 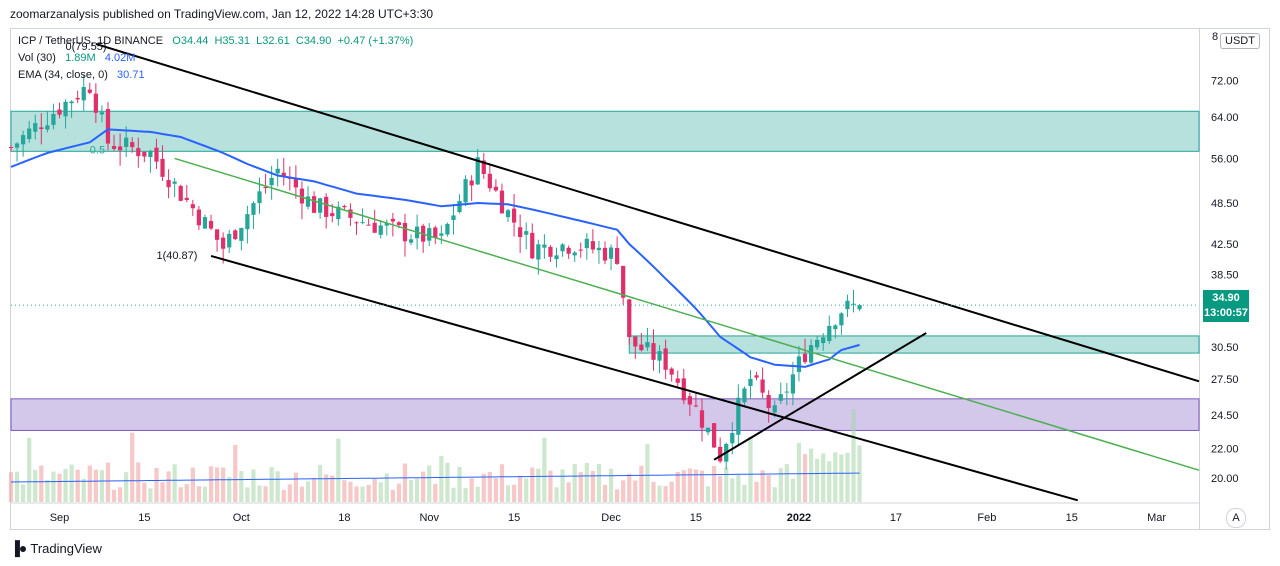 I want to click on time-tick-label: 17, so click(x=896, y=518).